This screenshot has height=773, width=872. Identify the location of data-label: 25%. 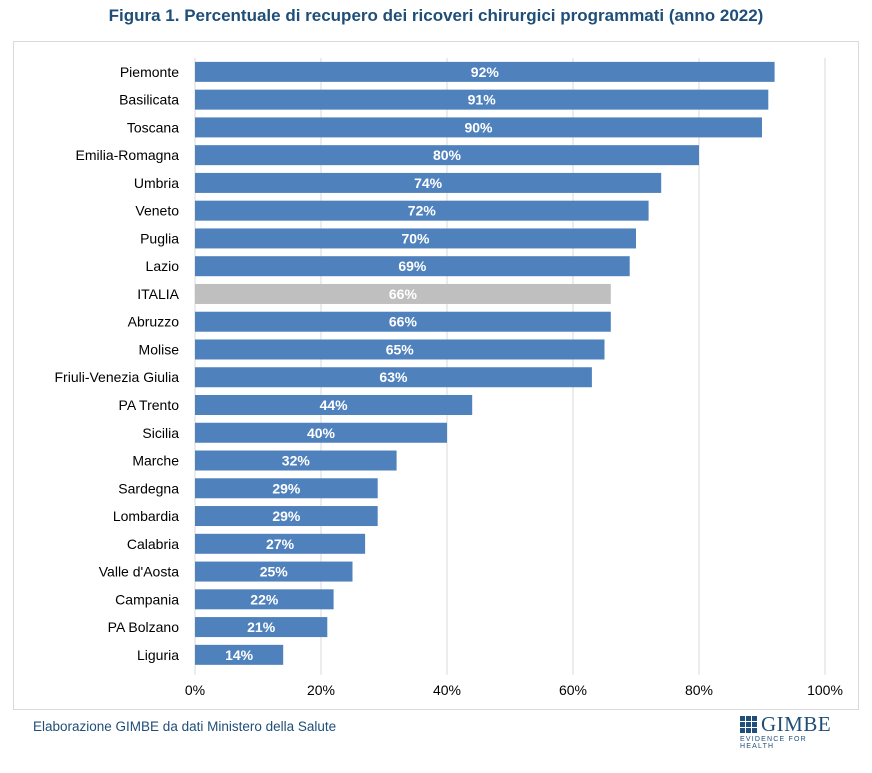
(274, 572).